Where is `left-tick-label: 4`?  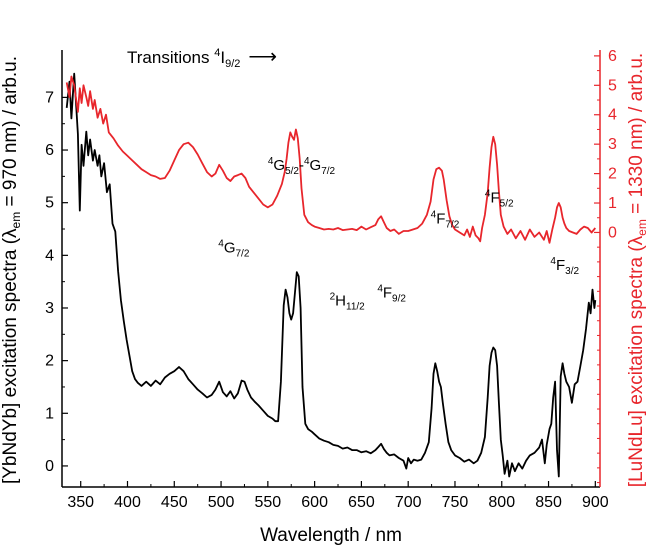
left-tick-label: 4 is located at coordinates (49, 255).